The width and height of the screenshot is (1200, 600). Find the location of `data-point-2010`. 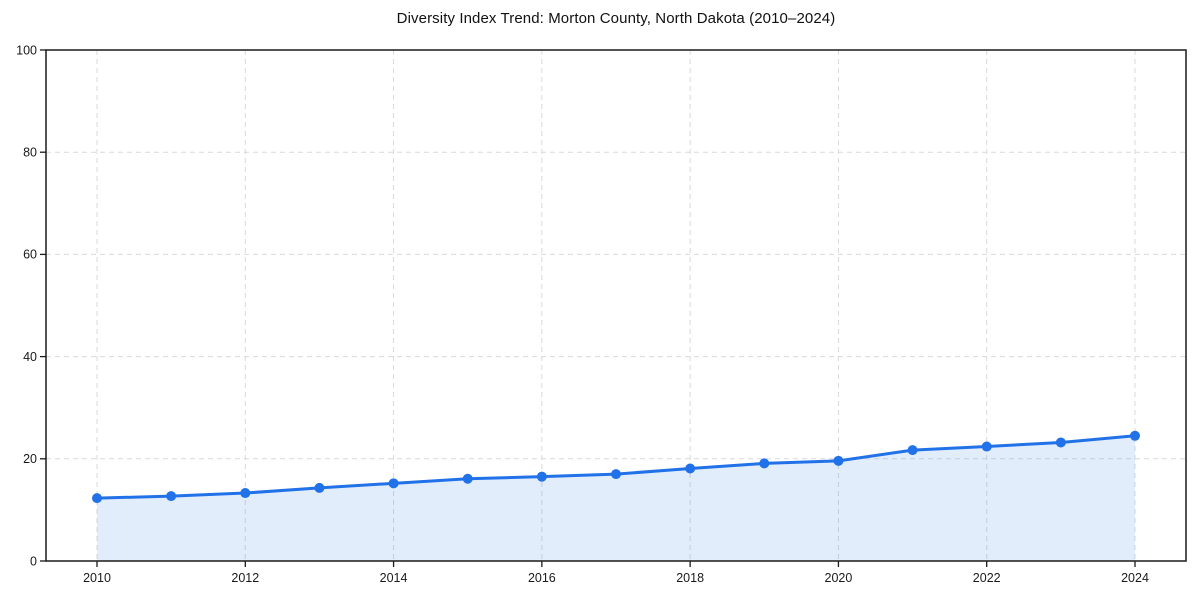

data-point-2010 is located at coordinates (97, 498).